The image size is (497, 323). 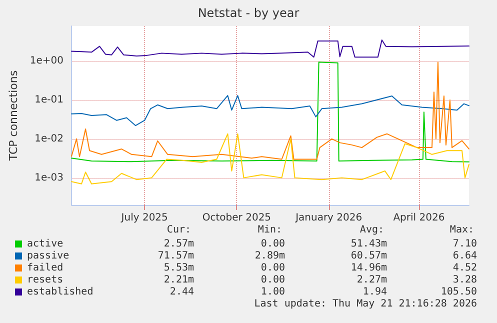 What do you see at coordinates (273, 292) in the screenshot?
I see `text: 1.00` at bounding box center [273, 292].